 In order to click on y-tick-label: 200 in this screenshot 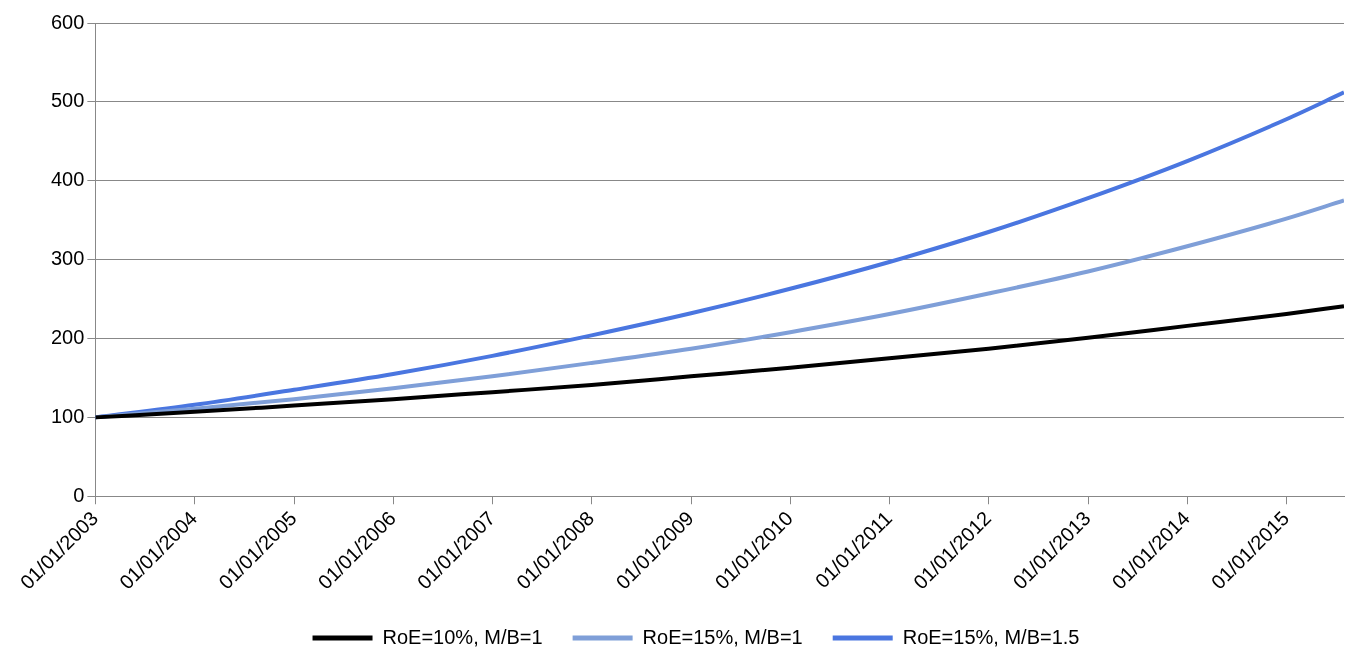, I will do `click(67, 337)`.